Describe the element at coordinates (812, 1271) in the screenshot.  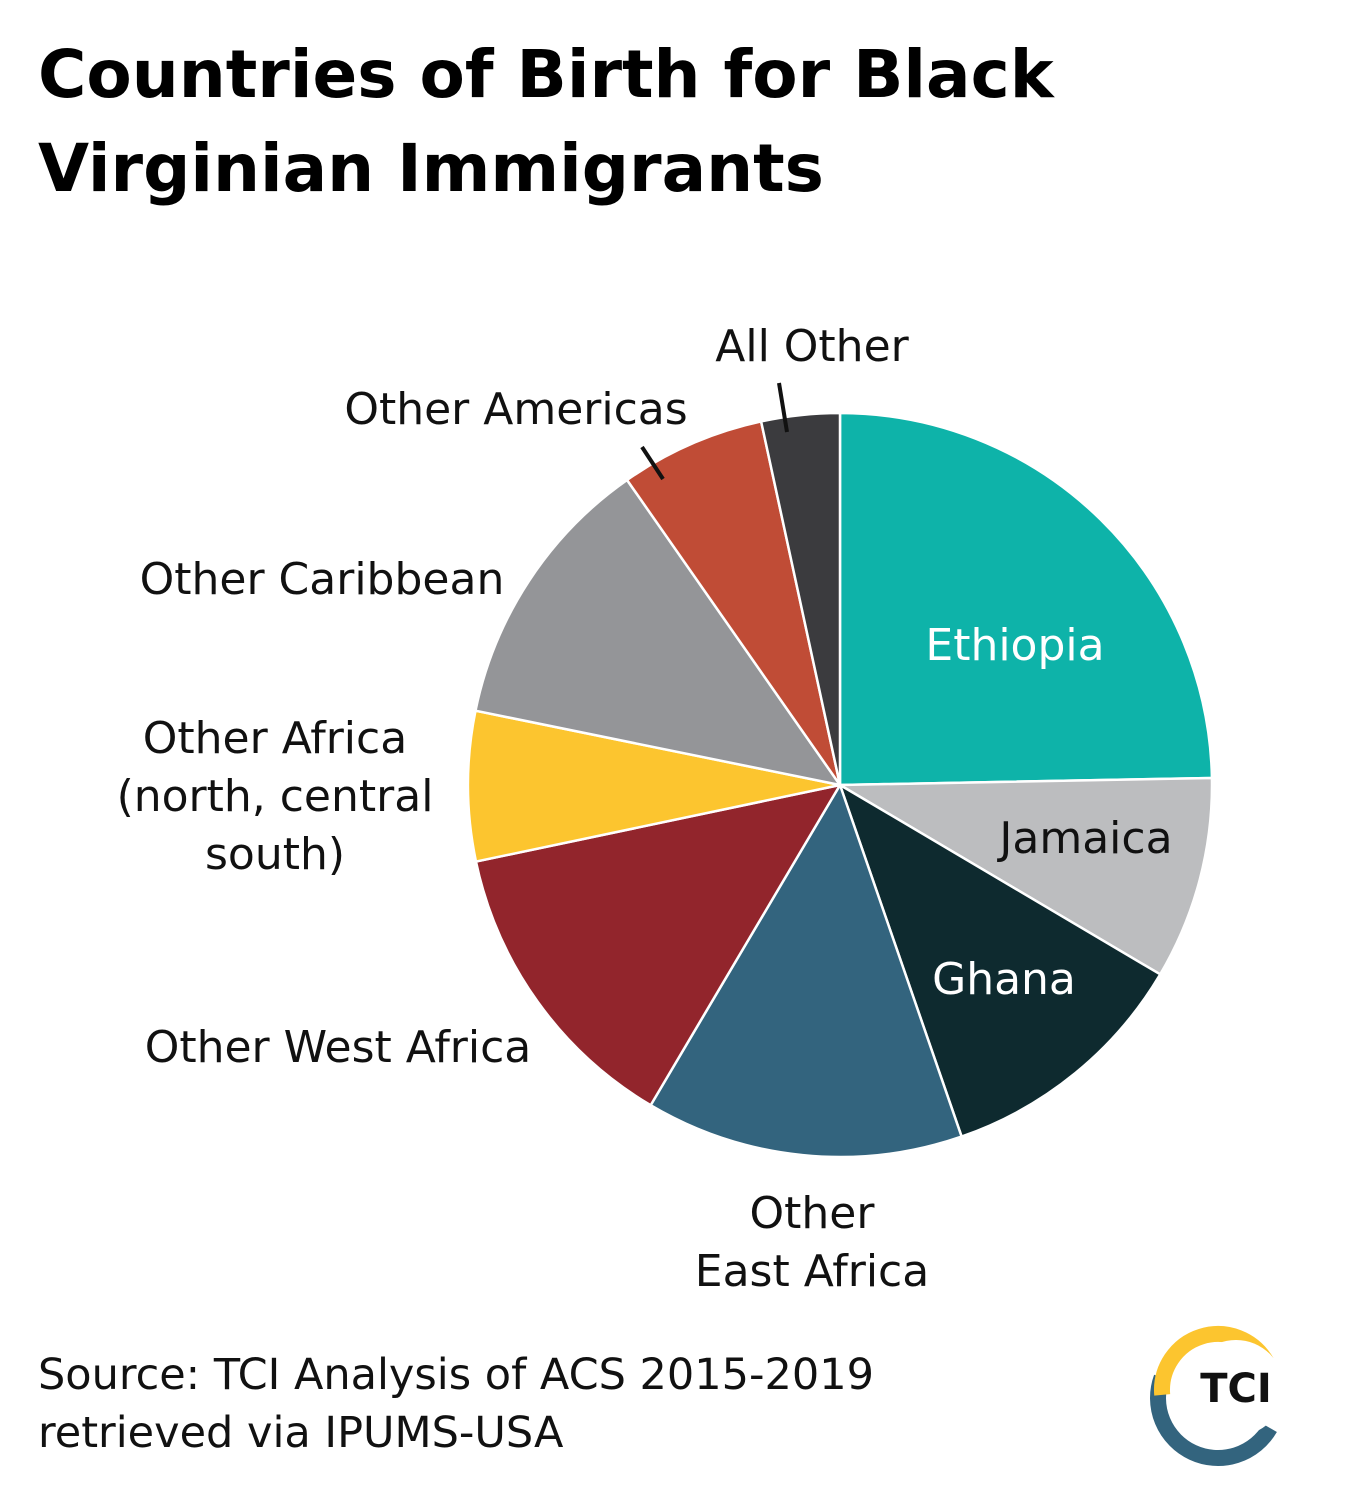
I see `slice-label-line: East Africa` at that location.